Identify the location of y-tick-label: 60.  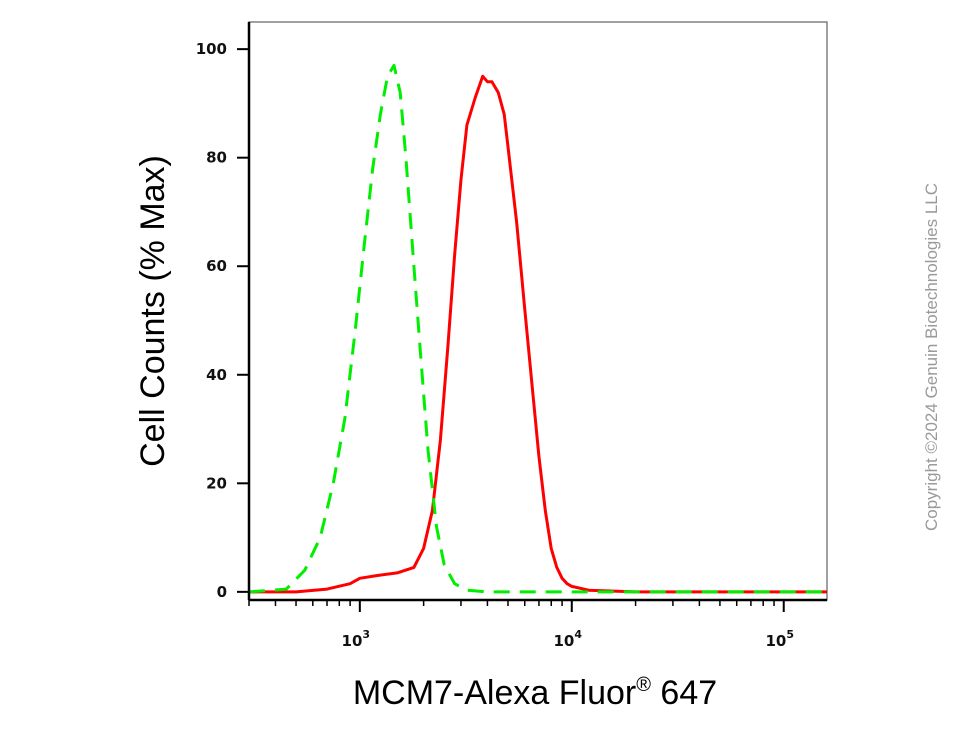
(216, 266).